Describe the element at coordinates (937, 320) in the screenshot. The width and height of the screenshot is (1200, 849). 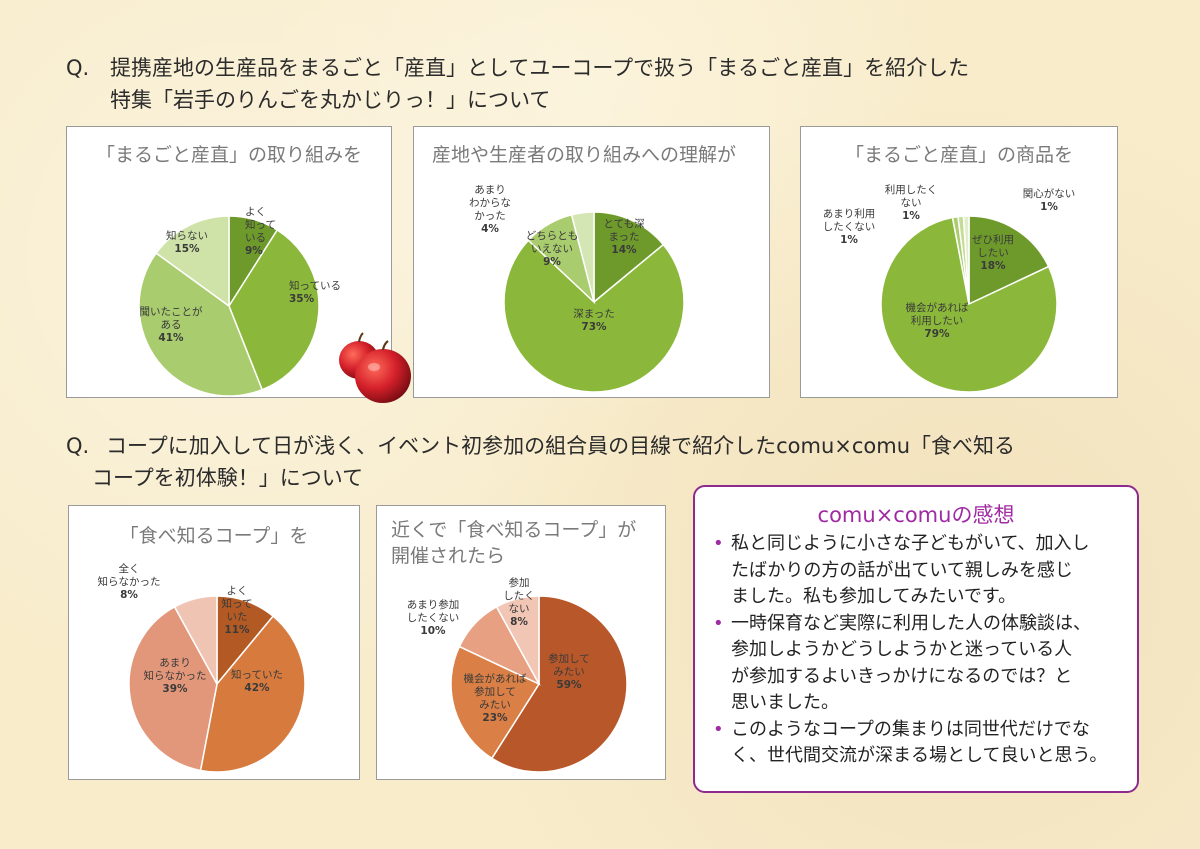
I see `slice-label: 機会があれば利用したい 79%` at that location.